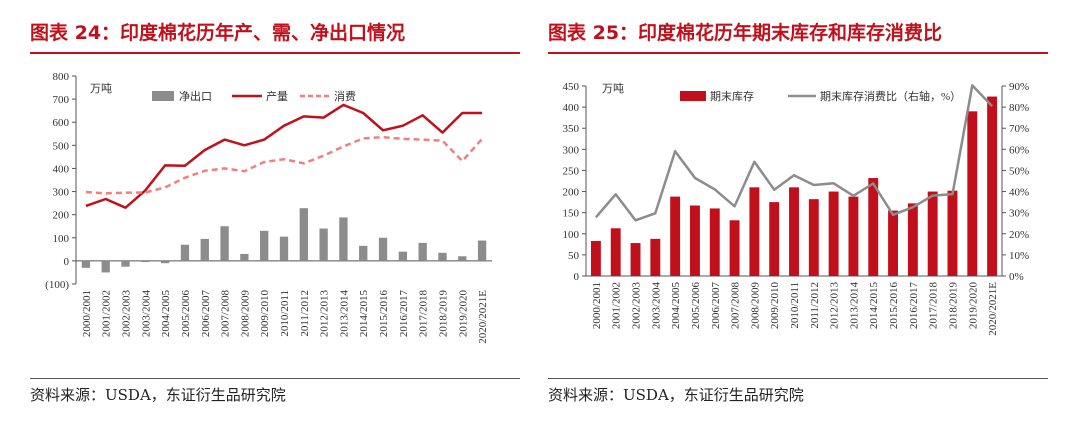  I want to click on right-title-rule, so click(798, 53).